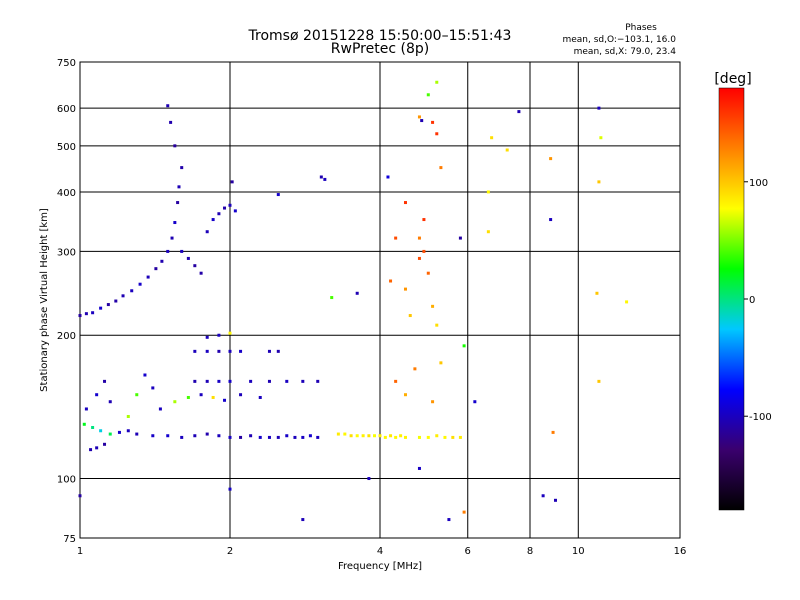 The height and width of the screenshot is (600, 800). Describe the element at coordinates (641, 28) in the screenshot. I see `stats-title: Phases` at that location.